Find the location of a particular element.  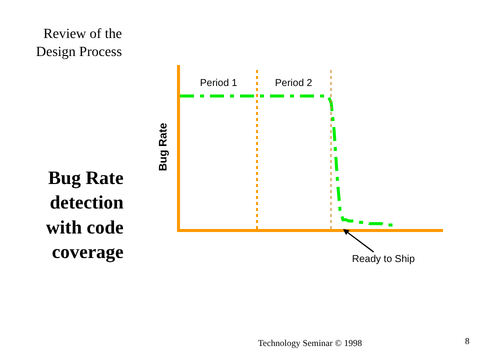

chart-subtitle: Review of the Design Process is located at coordinates (79, 43).